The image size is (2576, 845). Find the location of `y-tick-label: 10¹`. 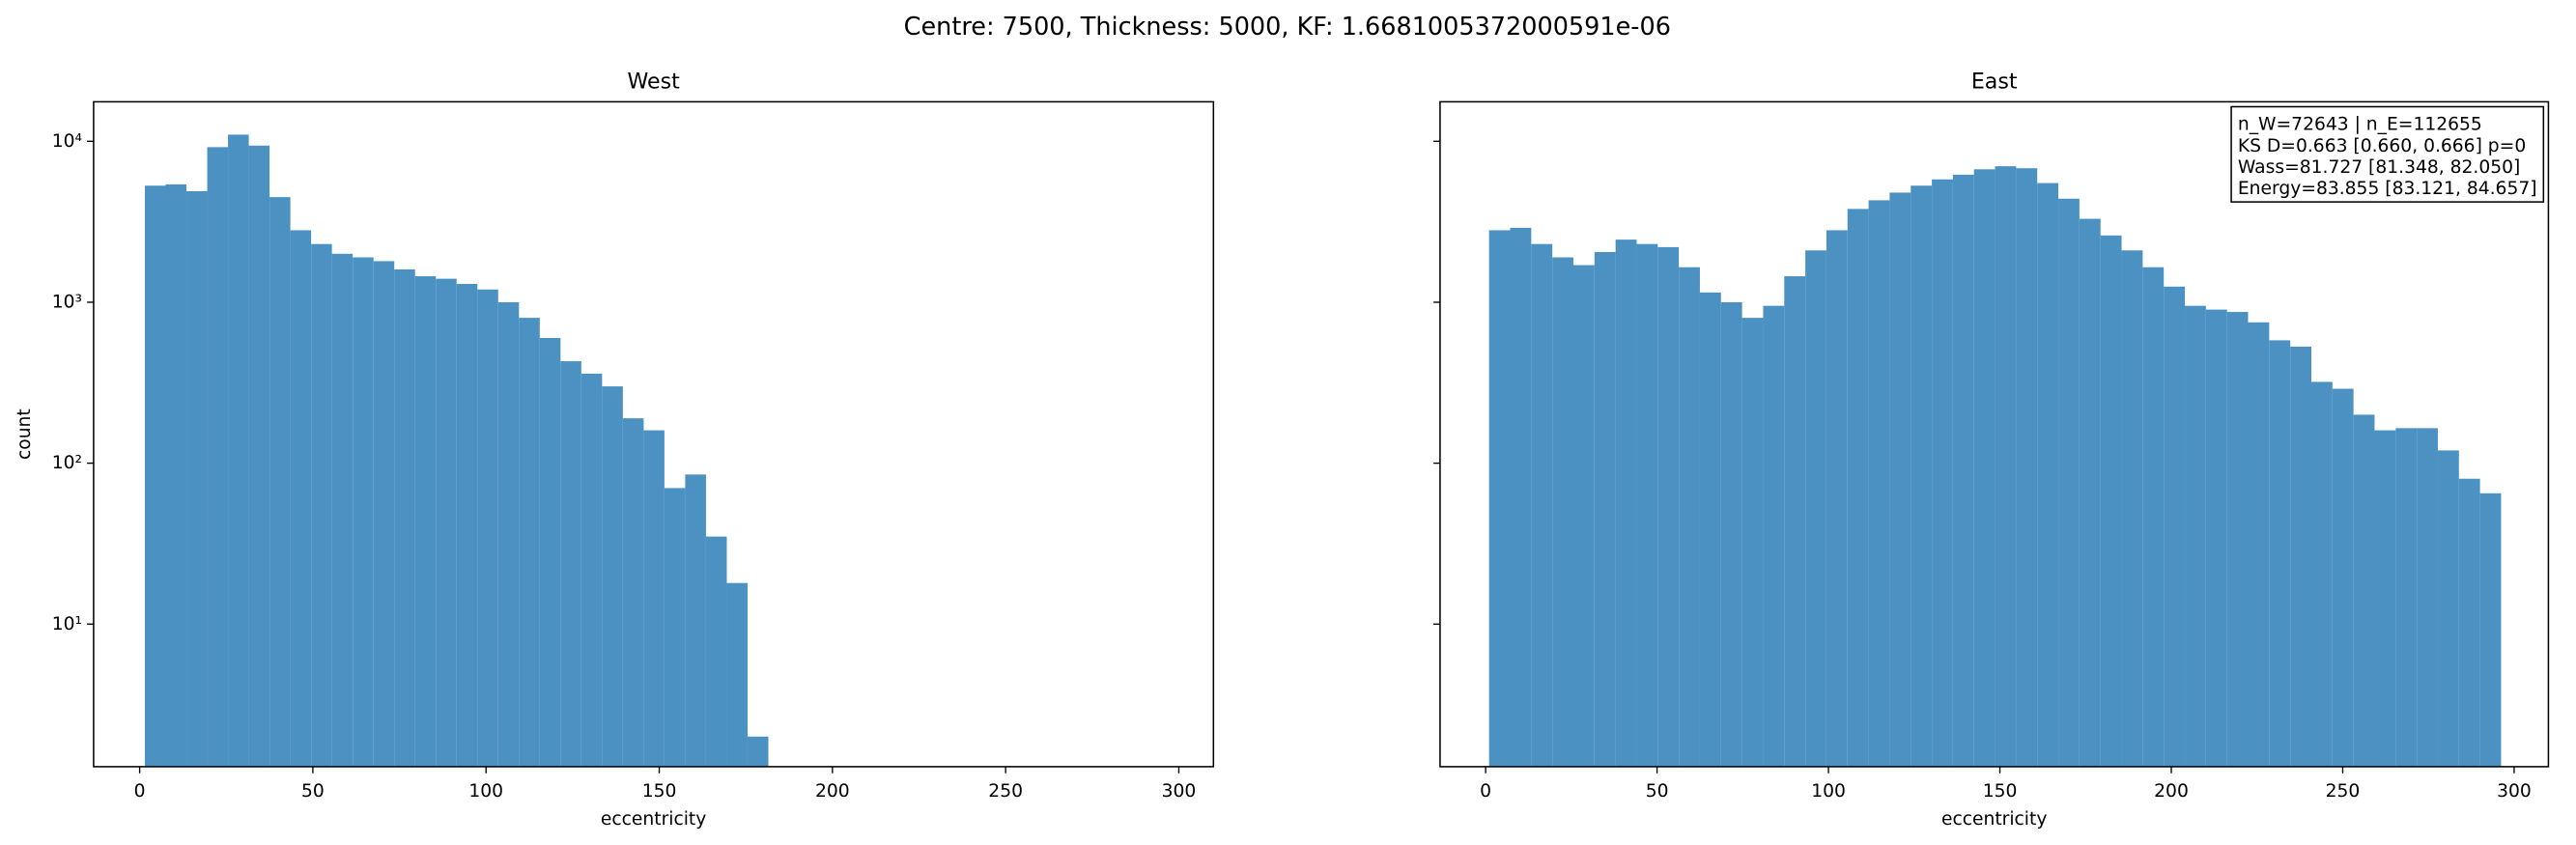

y-tick-label: 10¹ is located at coordinates (67, 624).